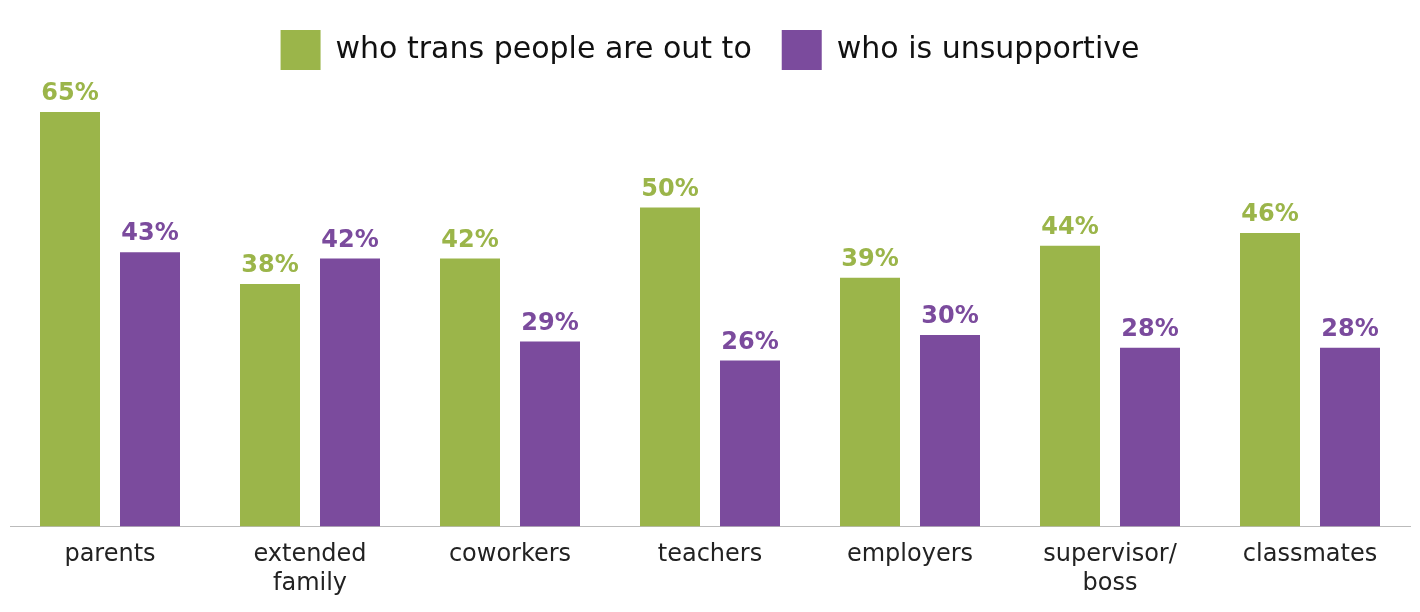  Describe the element at coordinates (1270, 213) in the screenshot. I see `data-label: 46%` at that location.